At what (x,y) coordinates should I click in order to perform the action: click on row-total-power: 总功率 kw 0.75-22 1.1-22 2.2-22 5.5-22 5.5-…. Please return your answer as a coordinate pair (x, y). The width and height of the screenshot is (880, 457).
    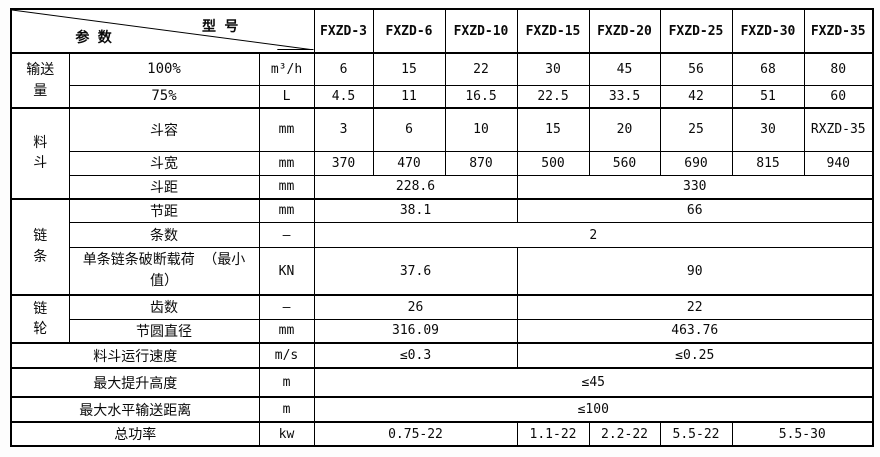
    Looking at the image, I should click on (442, 434).